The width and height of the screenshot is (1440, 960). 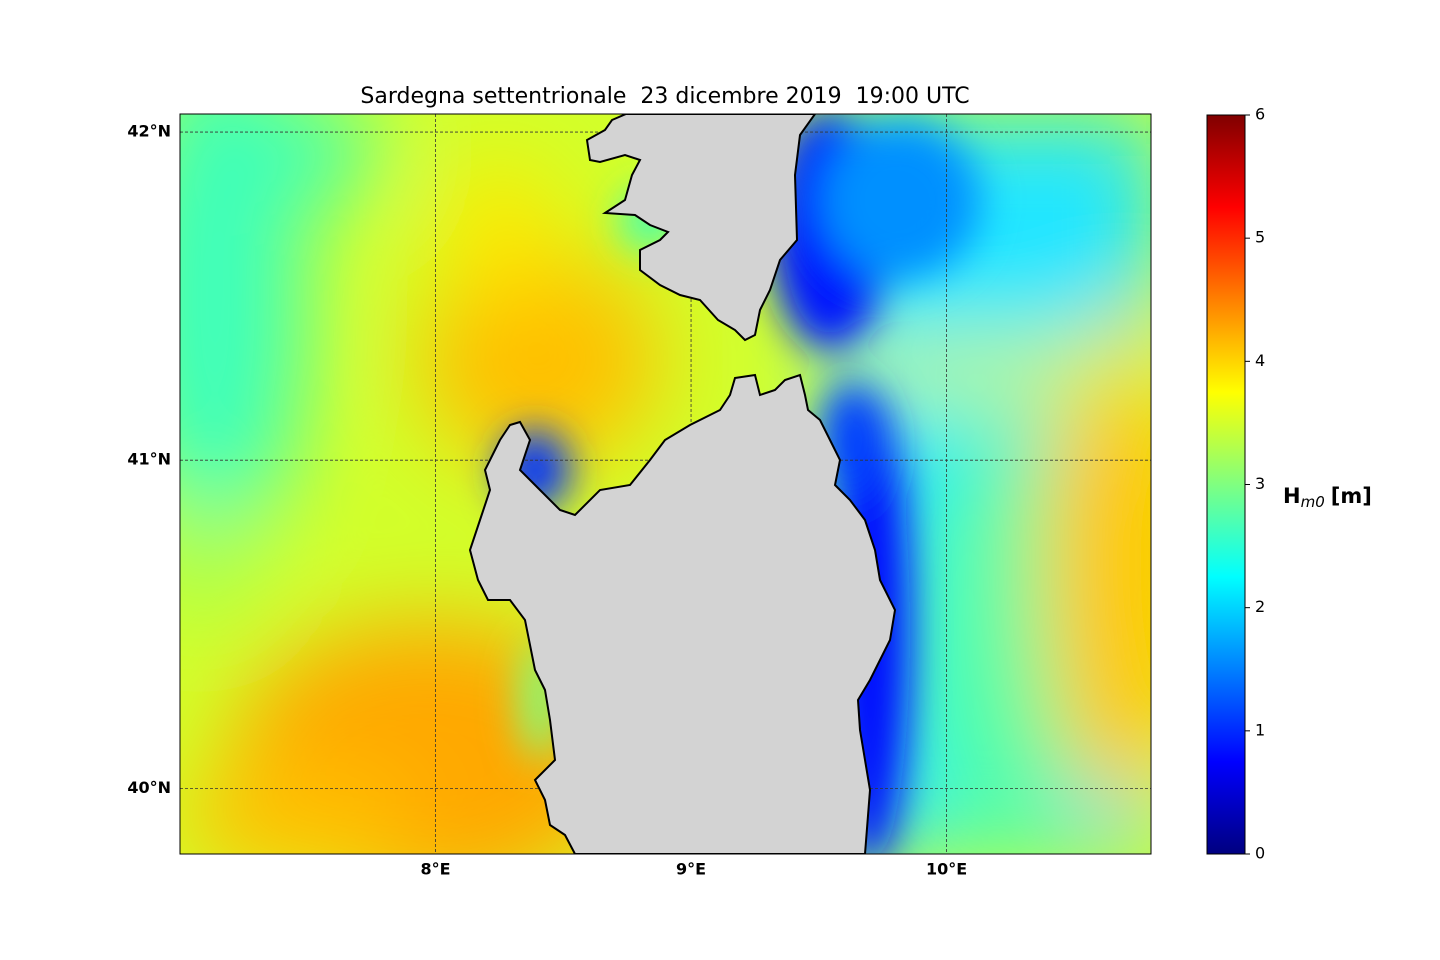 I want to click on colorbar-label: Hm0 [m], so click(x=1327, y=497).